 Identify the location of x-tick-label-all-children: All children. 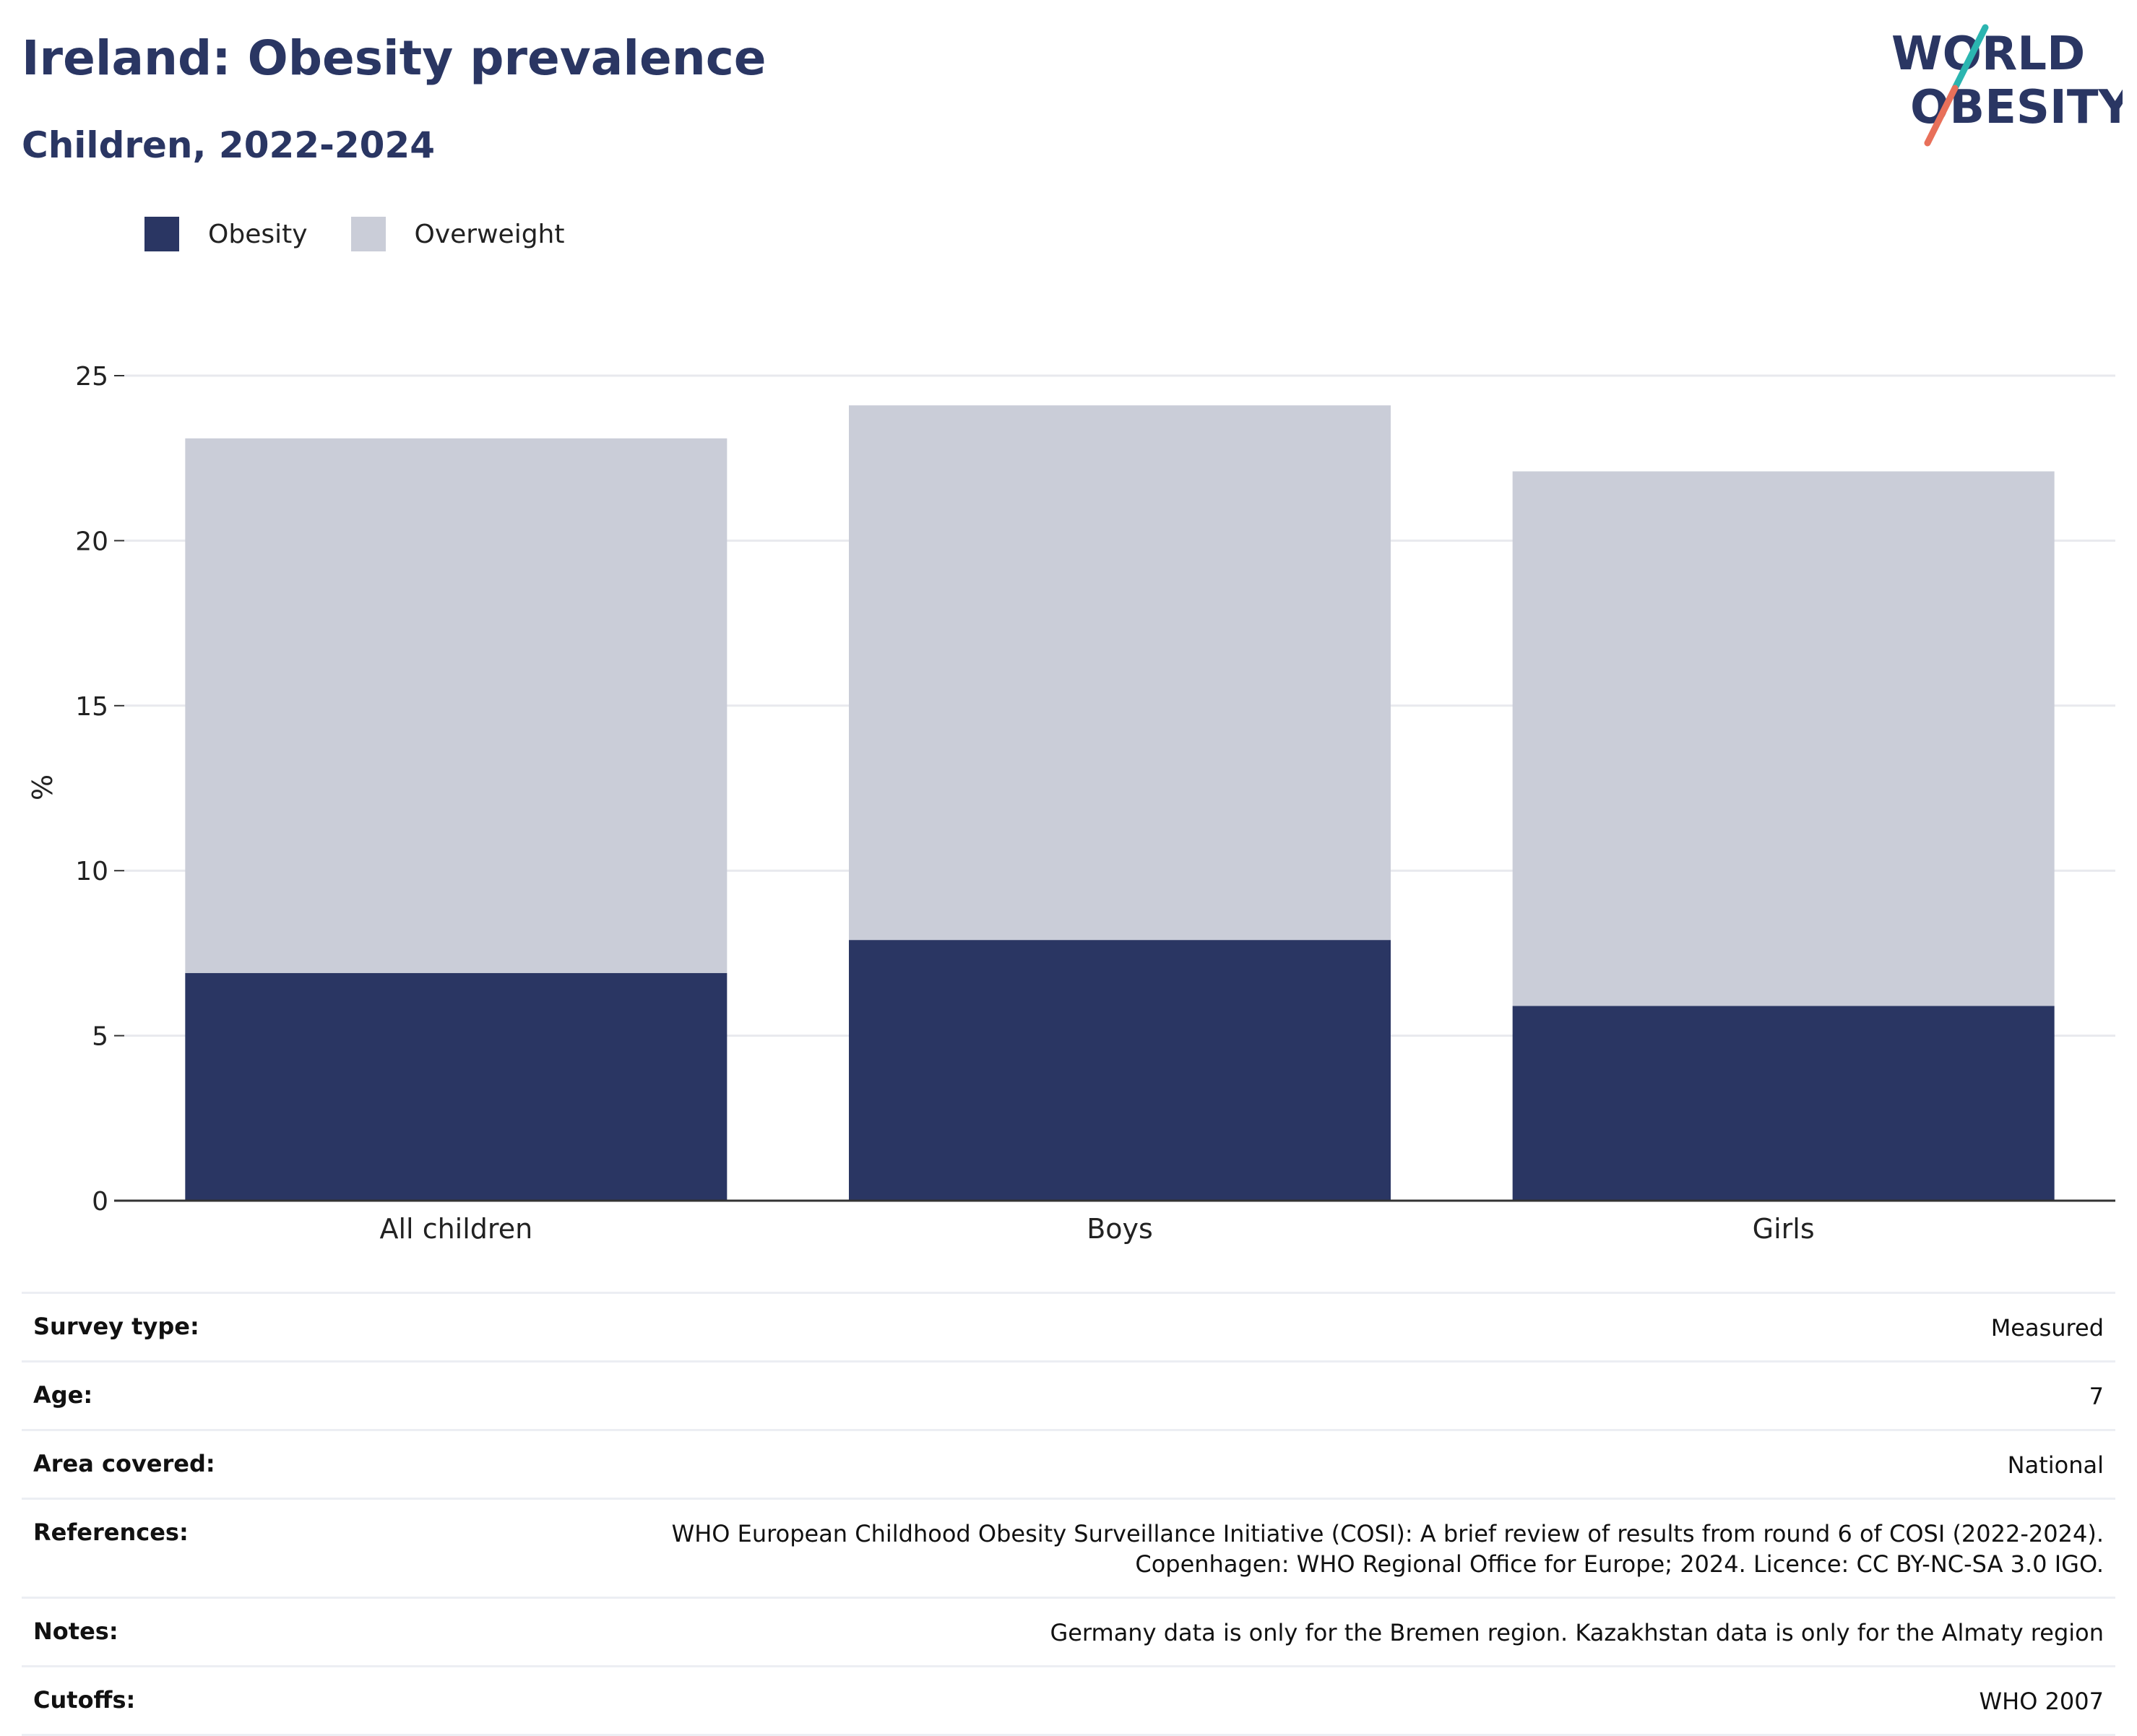
(456, 1229).